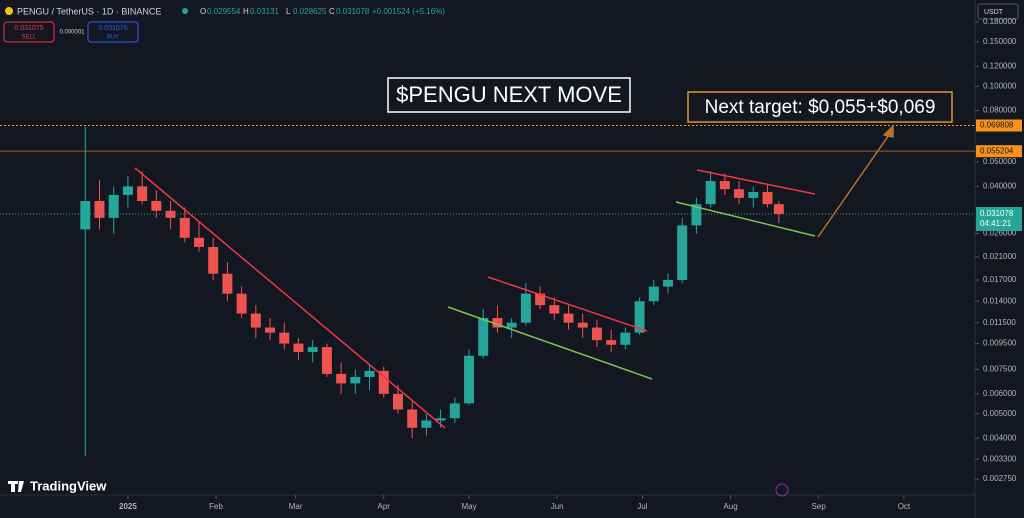  I want to click on price-label: 0.069808, so click(997, 125).